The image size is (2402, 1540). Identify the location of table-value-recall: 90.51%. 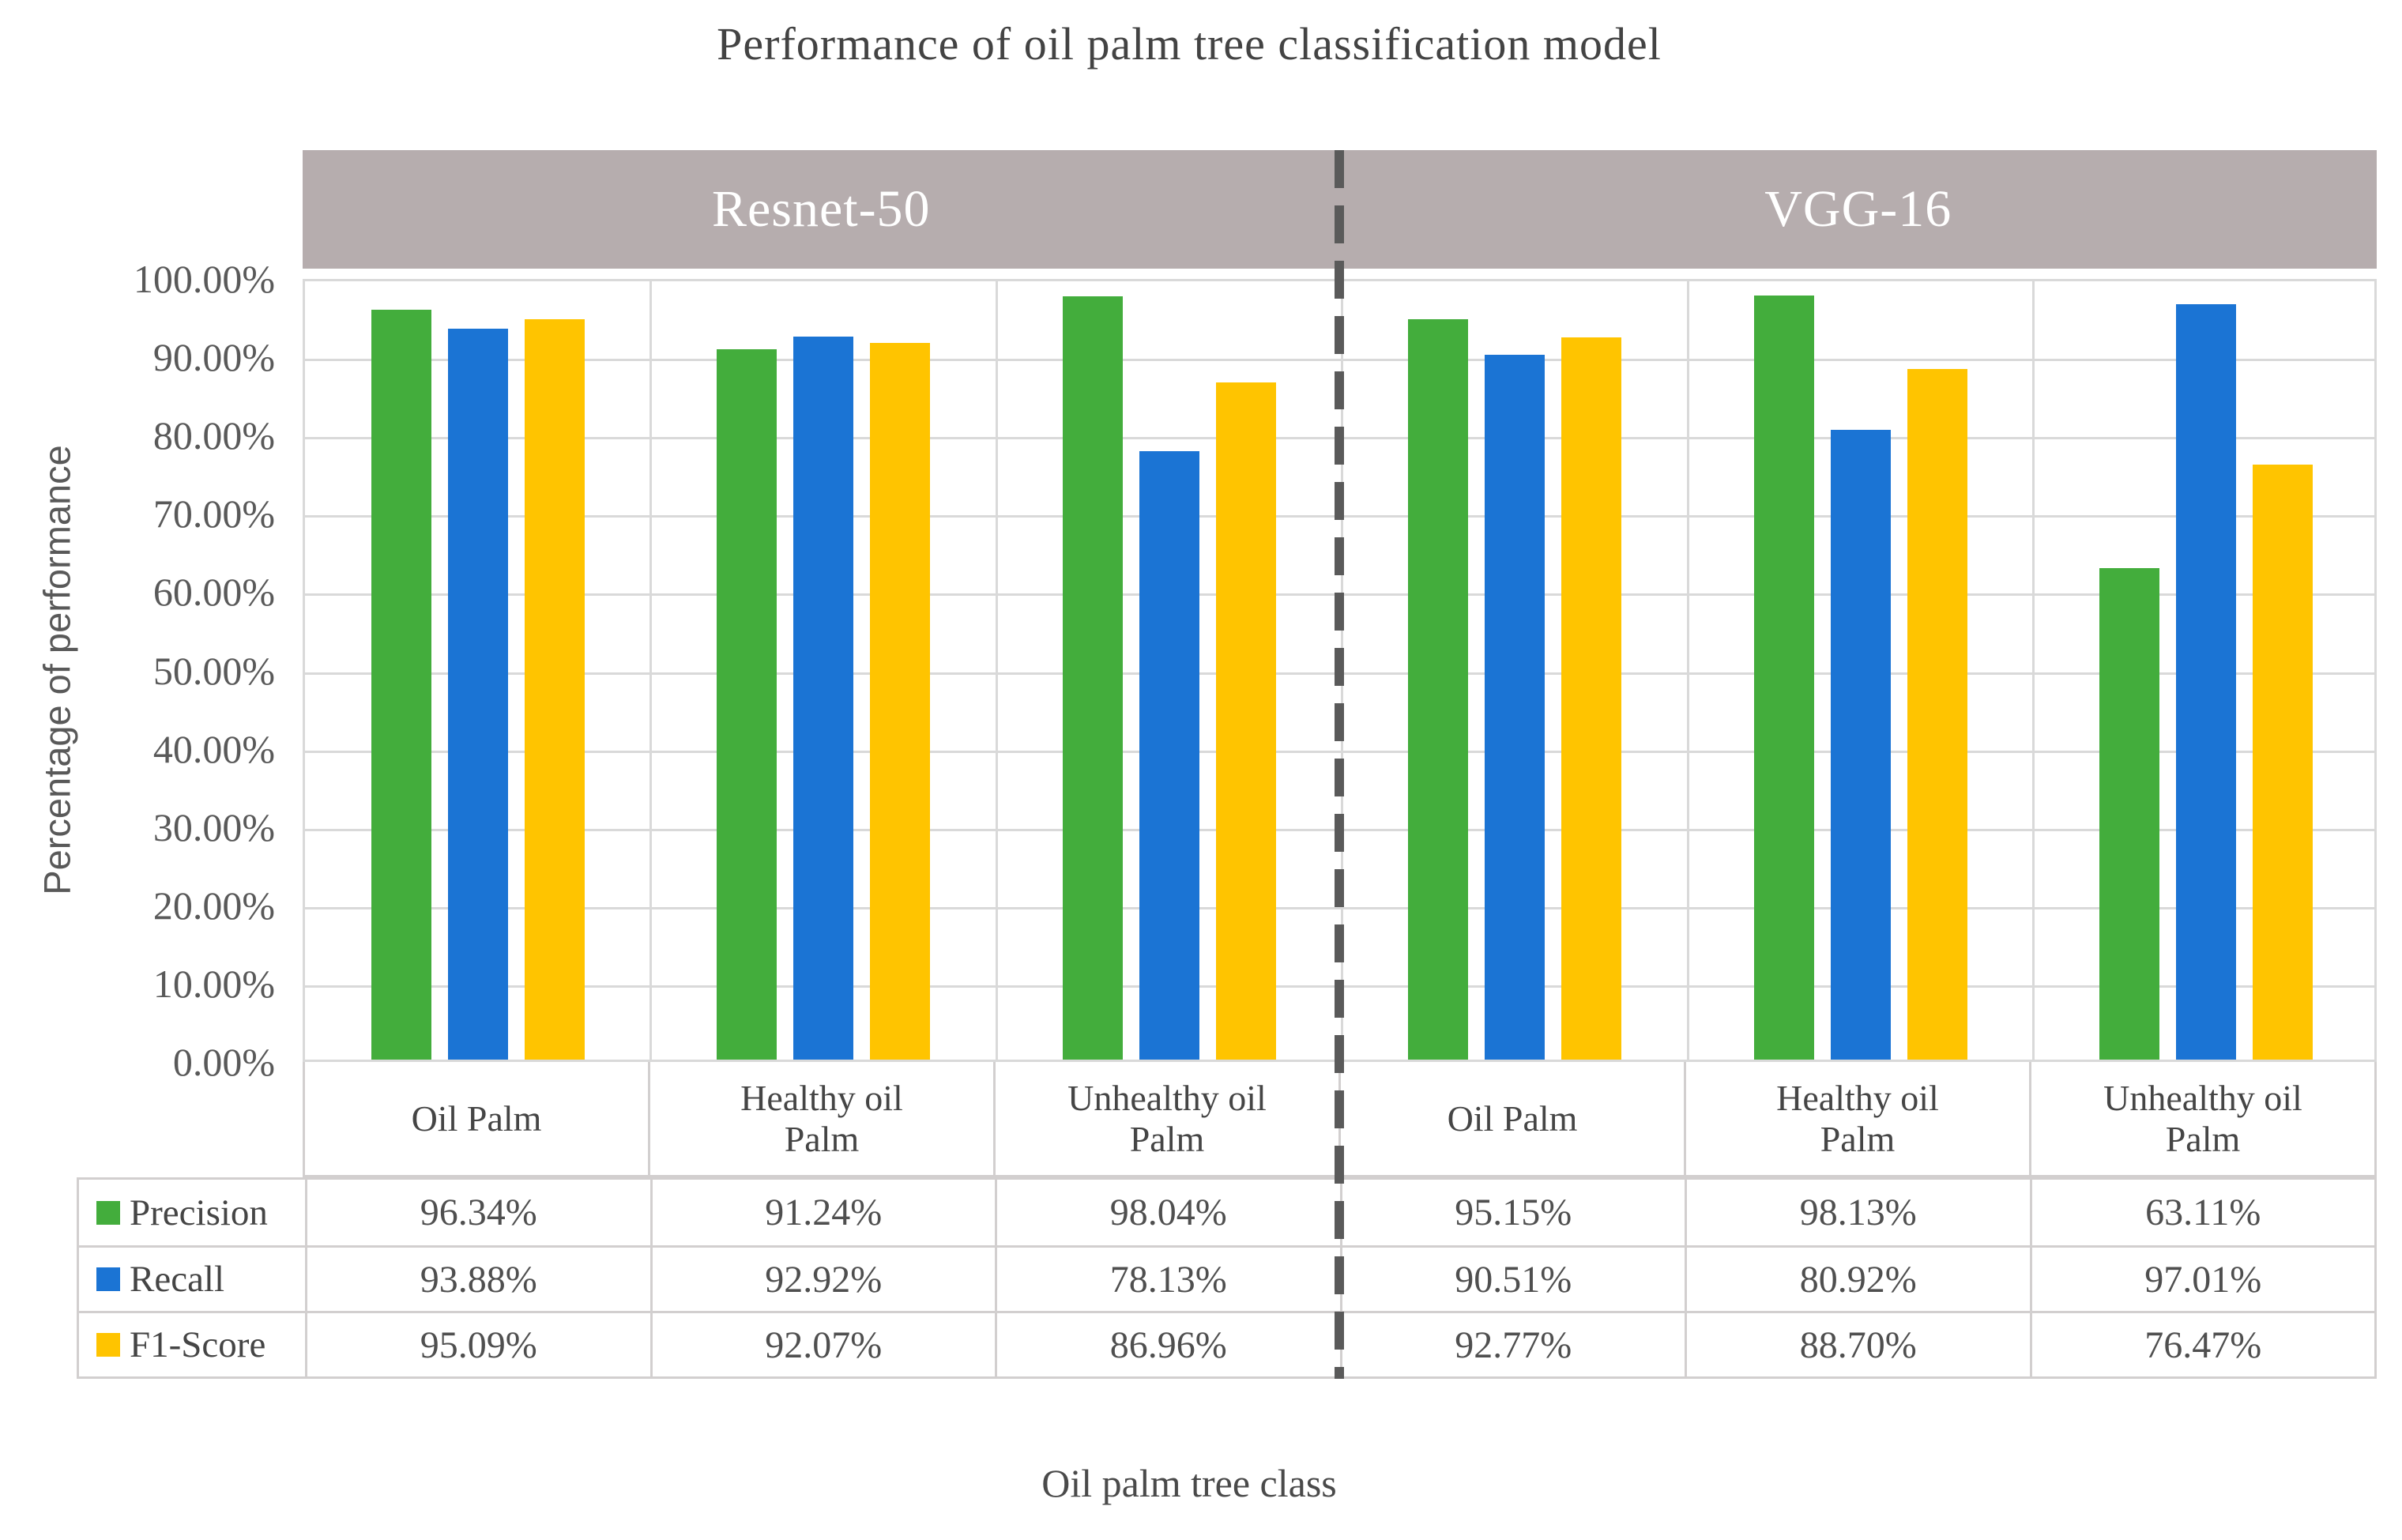
(1512, 1278).